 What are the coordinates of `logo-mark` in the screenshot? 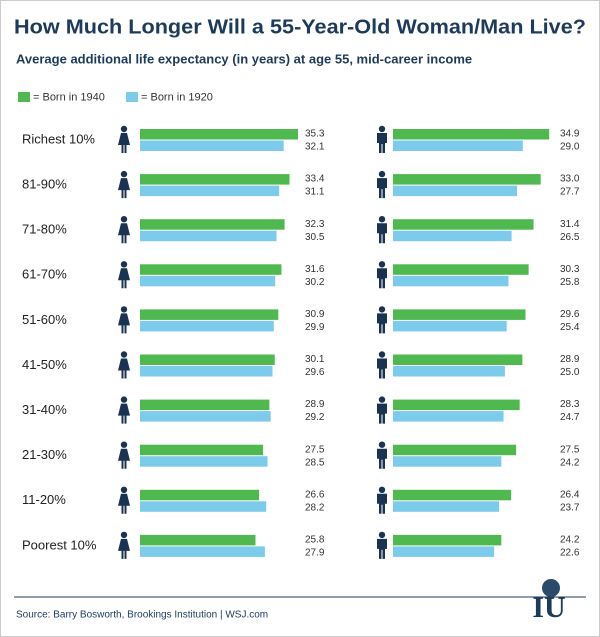 It's located at (551, 588).